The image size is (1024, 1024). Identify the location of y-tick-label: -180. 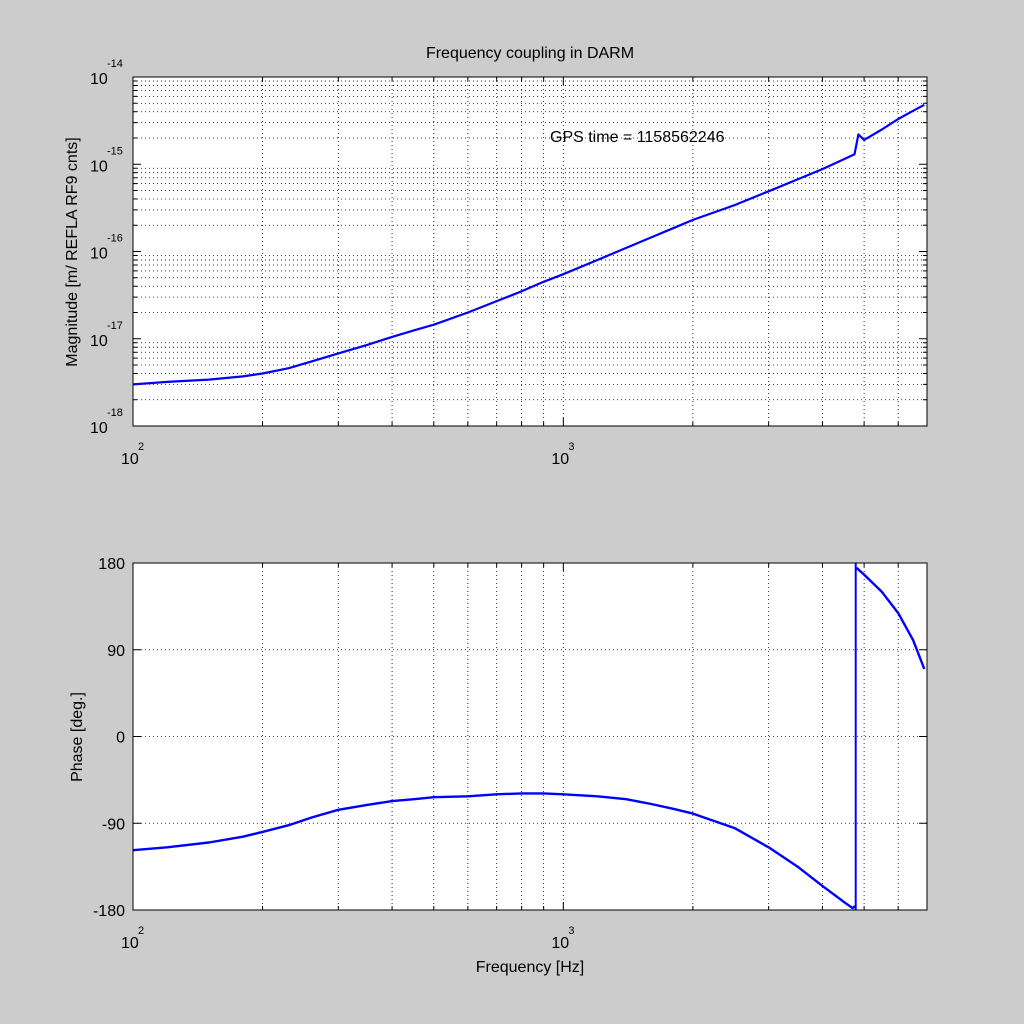
(109, 911).